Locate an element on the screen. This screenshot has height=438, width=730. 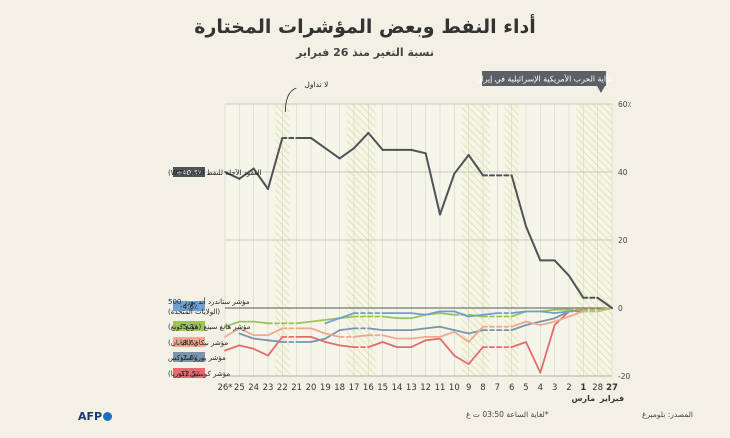
series-name-oil: العقود الآجلة للنفط الخام (WTI) is located at coordinates (215, 172).